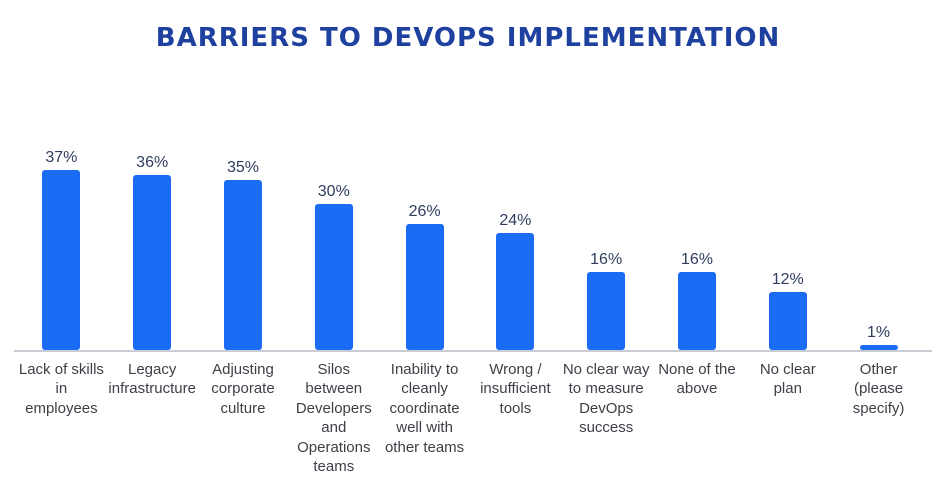 The width and height of the screenshot is (936, 488). Describe the element at coordinates (61, 418) in the screenshot. I see `bar-category-label: Lack of skills in employees` at that location.